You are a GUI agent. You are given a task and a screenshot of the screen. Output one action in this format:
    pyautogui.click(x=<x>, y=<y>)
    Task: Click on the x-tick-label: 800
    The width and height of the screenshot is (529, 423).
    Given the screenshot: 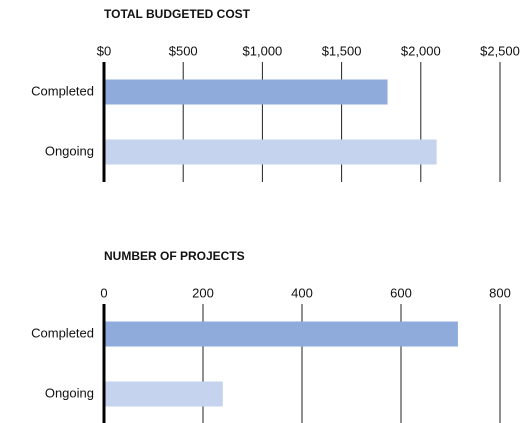 What is the action you would take?
    pyautogui.click(x=500, y=292)
    